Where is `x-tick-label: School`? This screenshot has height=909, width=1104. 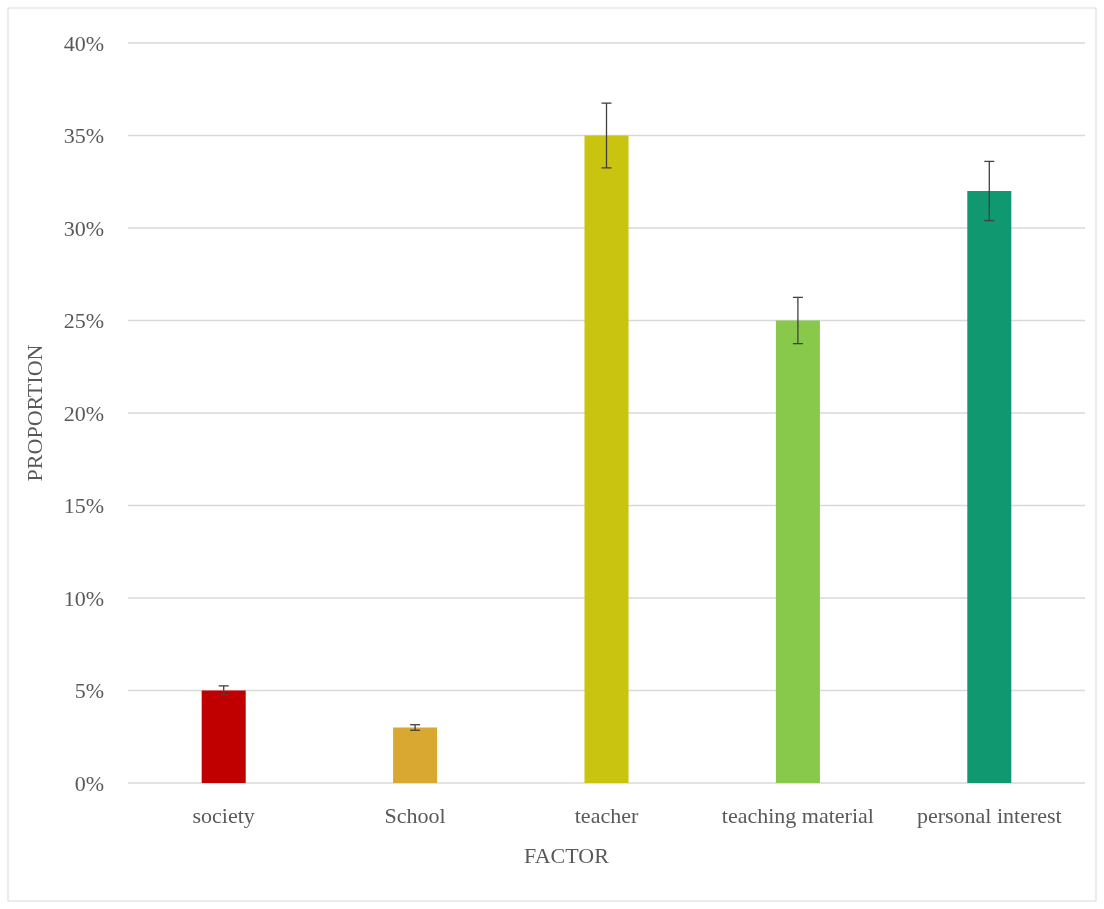 x-tick-label: School is located at coordinates (415, 815).